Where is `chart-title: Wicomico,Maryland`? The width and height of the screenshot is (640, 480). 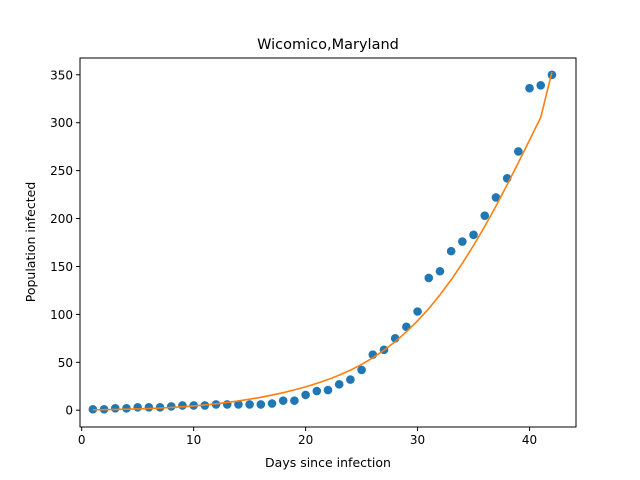 chart-title: Wicomico,Maryland is located at coordinates (328, 45).